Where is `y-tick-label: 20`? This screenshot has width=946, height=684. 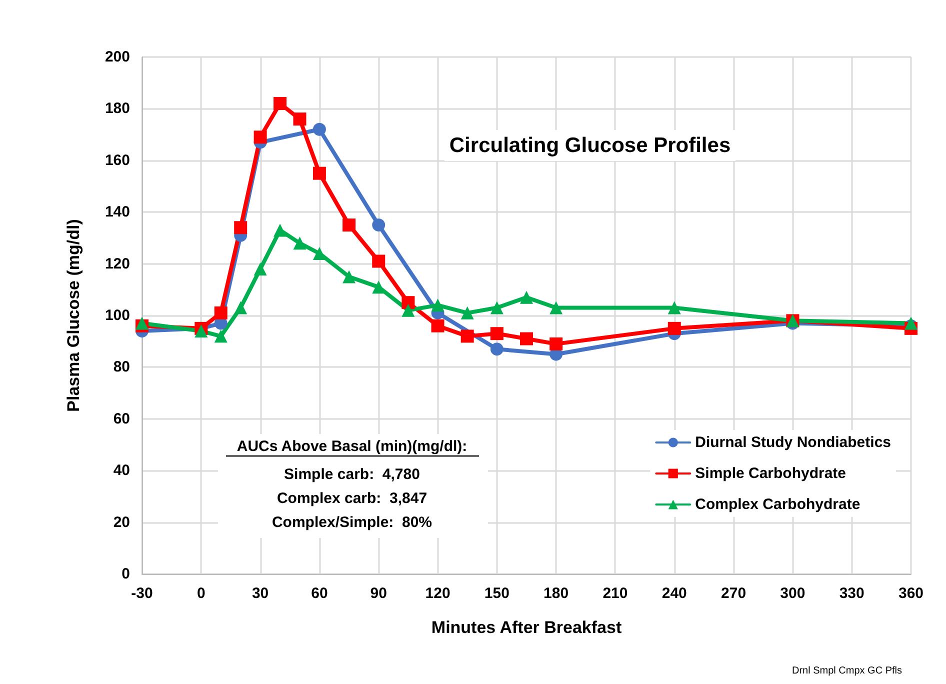
y-tick-label: 20 is located at coordinates (121, 522).